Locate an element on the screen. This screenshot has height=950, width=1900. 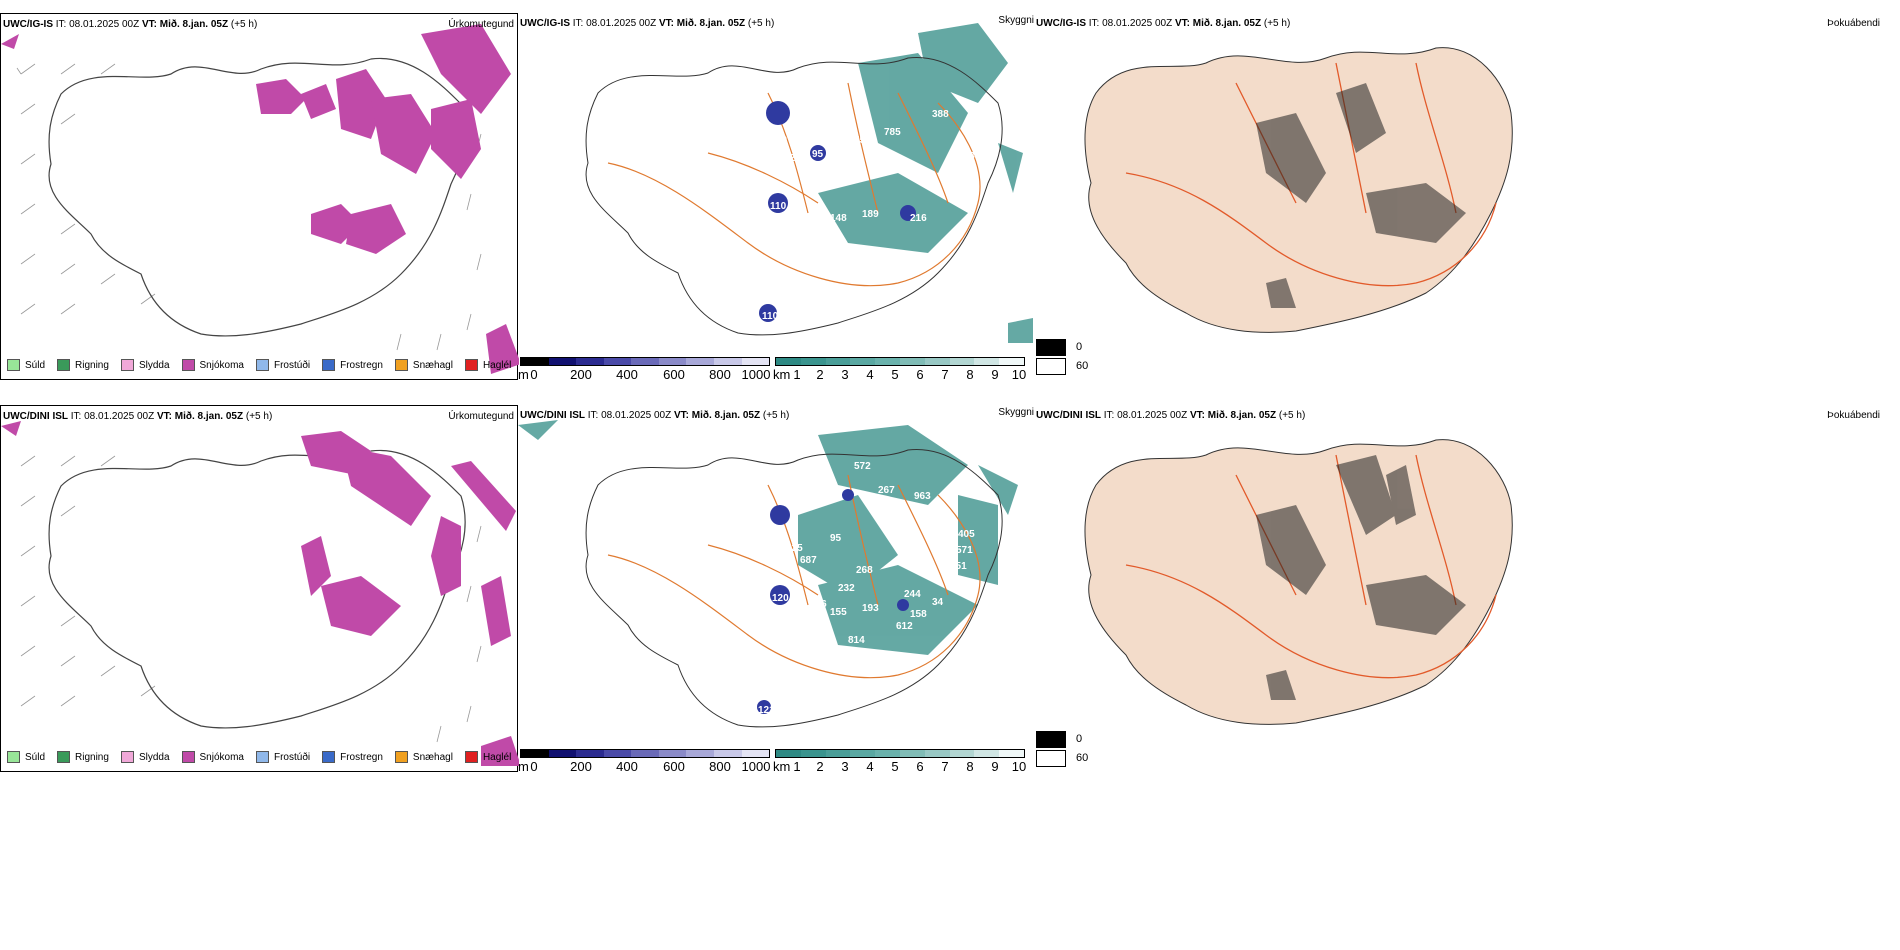
precip-type-title: Úrkomutegund is located at coordinates (481, 416).